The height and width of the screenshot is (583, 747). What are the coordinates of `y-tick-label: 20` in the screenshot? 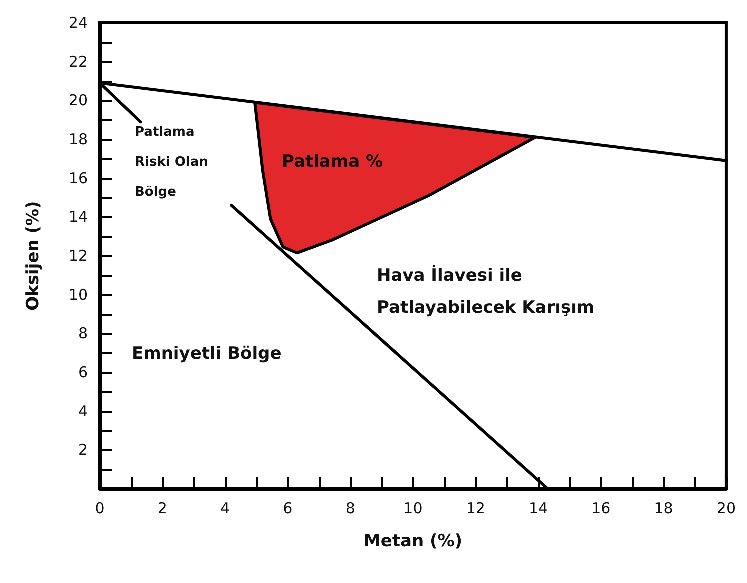 It's located at (78, 101).